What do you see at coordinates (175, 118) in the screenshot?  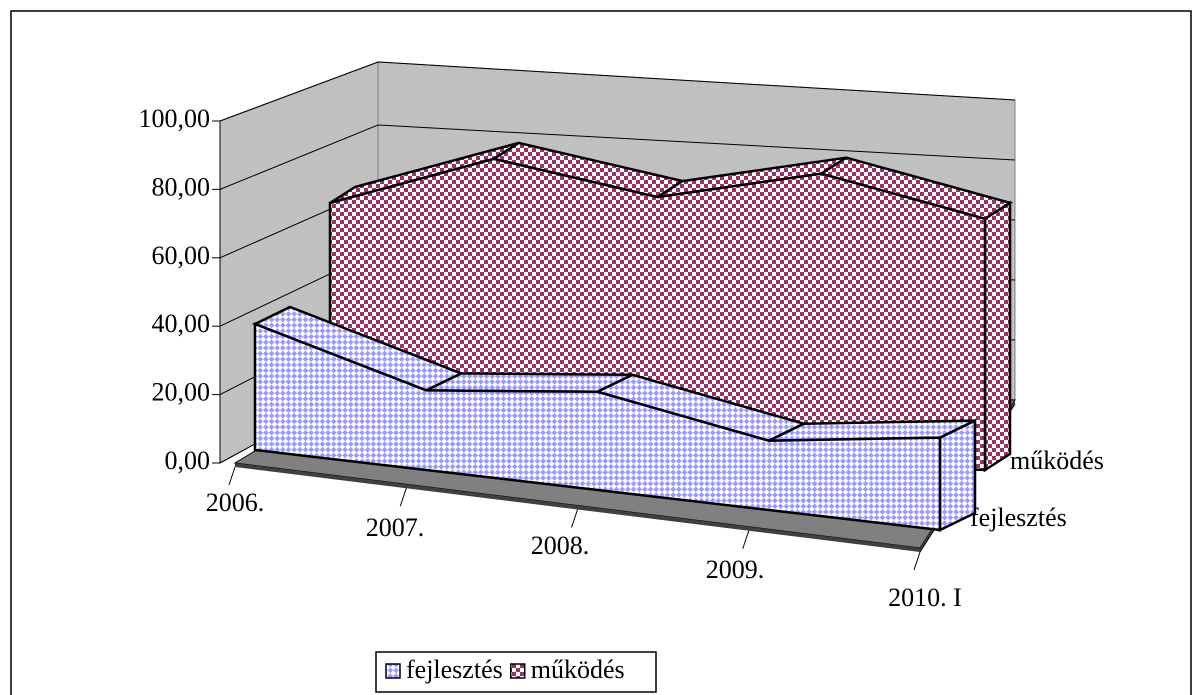 I see `y-tick-label: 100,00` at bounding box center [175, 118].